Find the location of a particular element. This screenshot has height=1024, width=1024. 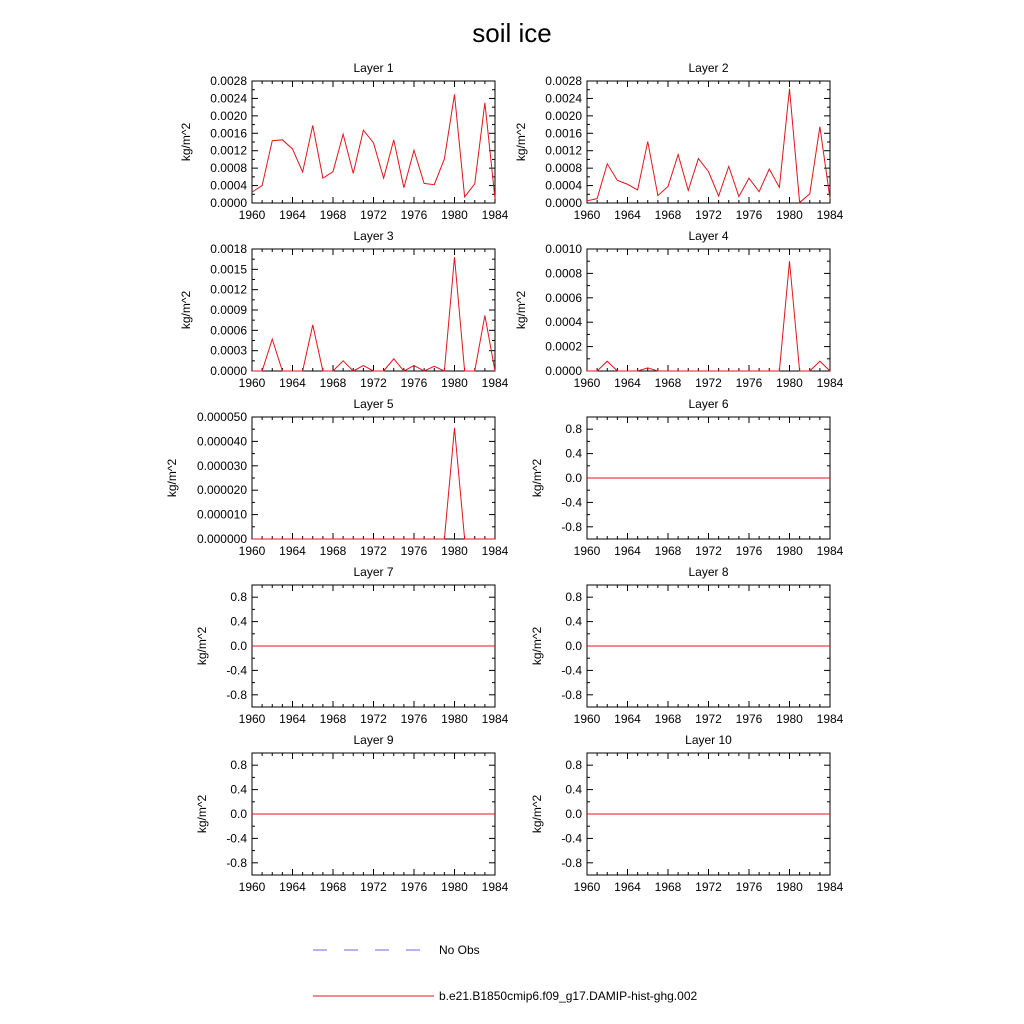

legend-label-no-obs: No Obs is located at coordinates (459, 950).